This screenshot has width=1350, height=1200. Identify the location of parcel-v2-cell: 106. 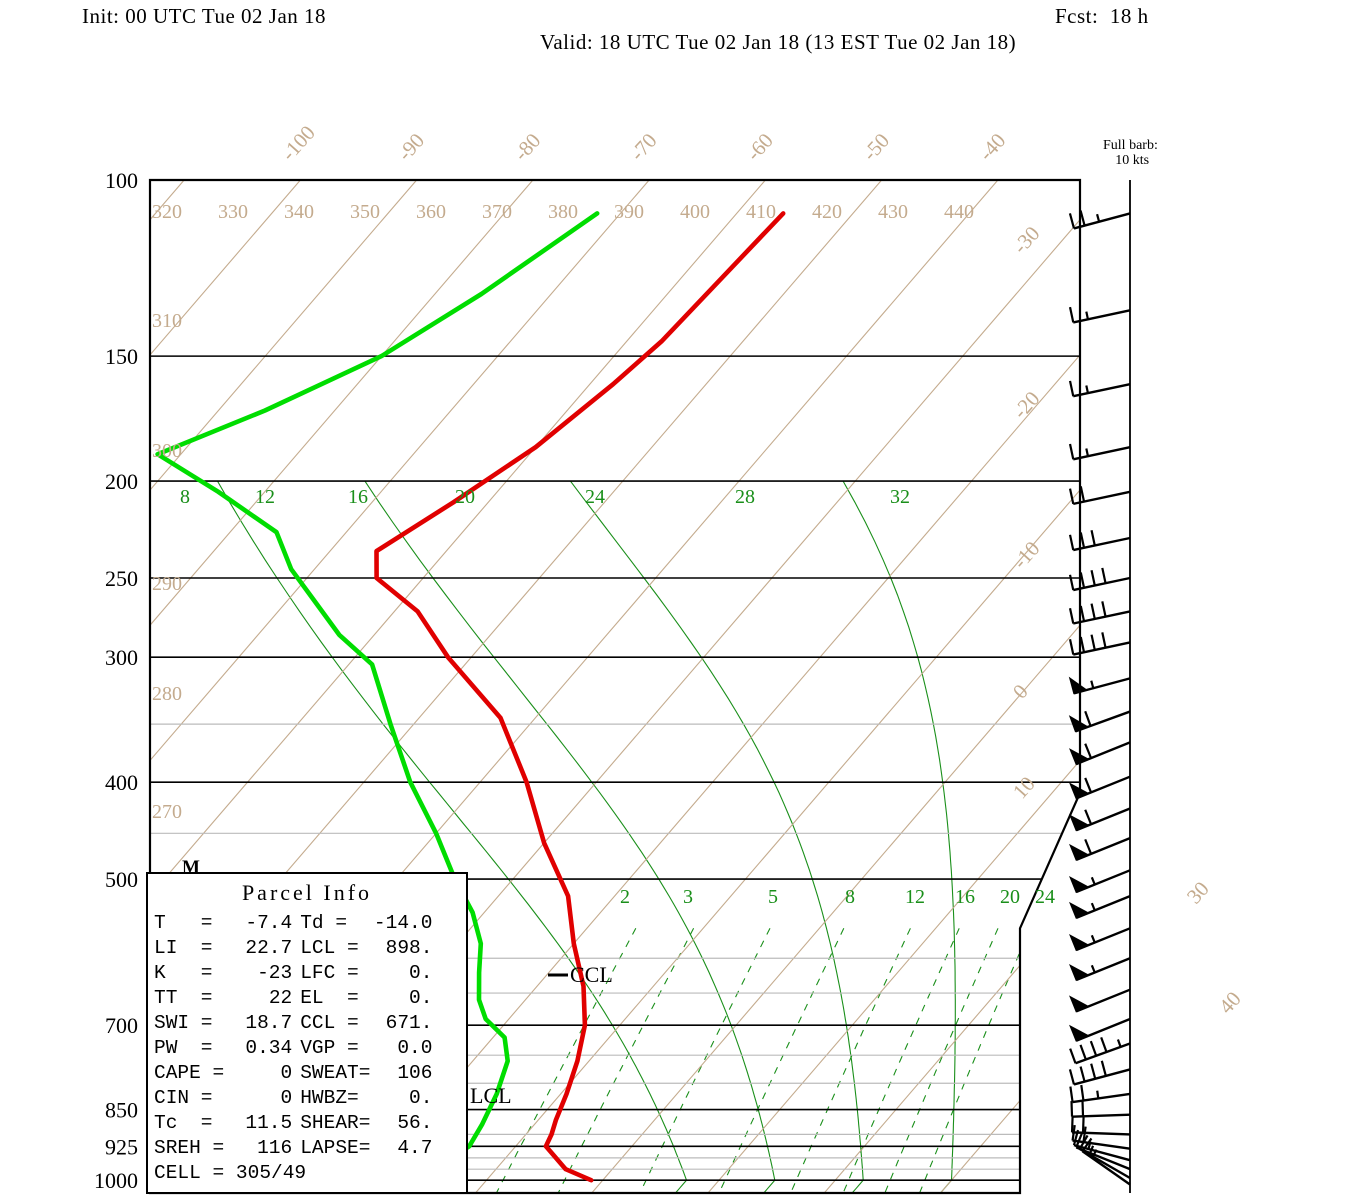
(415, 1072).